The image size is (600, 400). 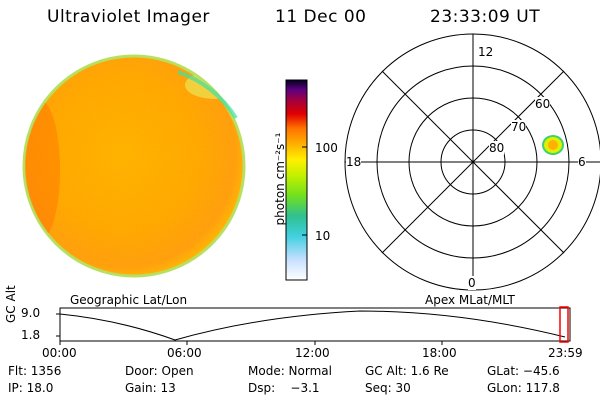 I want to click on altitude-ytick-high: 9.0, so click(x=31, y=313).